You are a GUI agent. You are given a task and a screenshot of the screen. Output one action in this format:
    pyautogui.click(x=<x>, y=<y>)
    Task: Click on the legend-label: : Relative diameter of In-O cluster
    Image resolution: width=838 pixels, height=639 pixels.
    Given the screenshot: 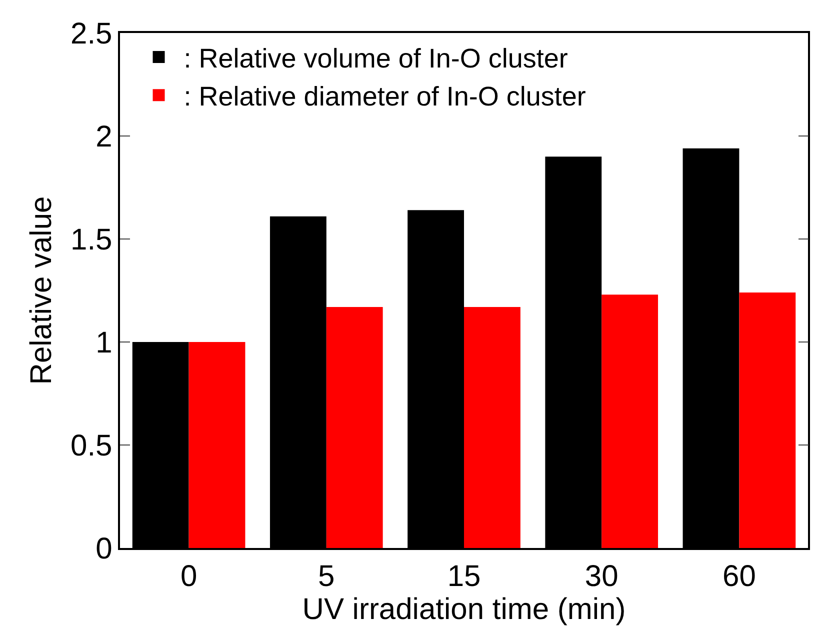 What is the action you would take?
    pyautogui.click(x=385, y=97)
    